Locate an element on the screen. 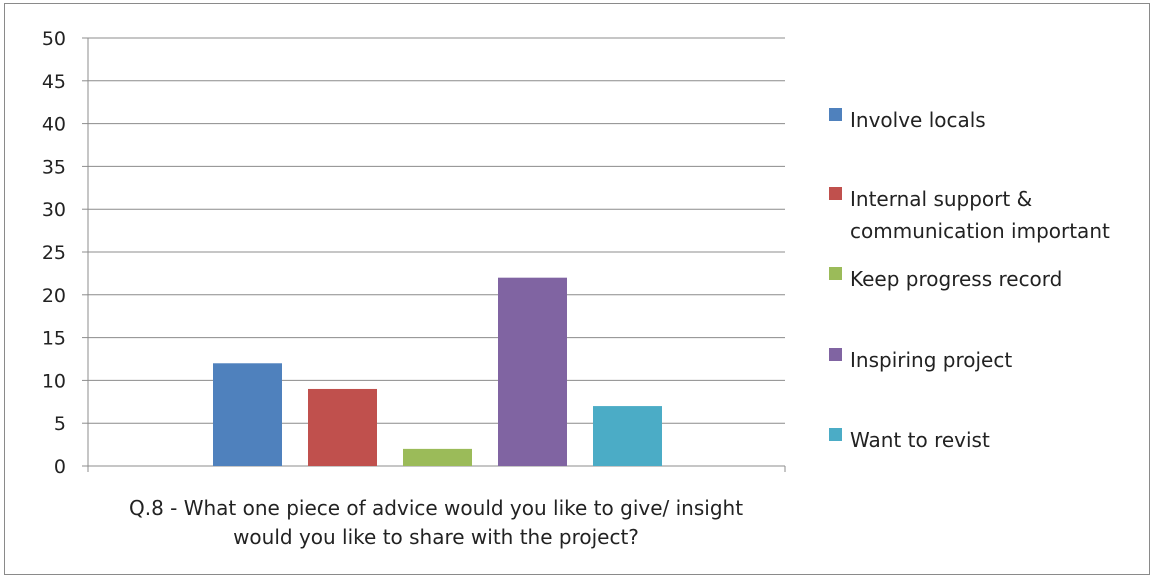 The image size is (1154, 579). legend-label: communication important is located at coordinates (980, 231).